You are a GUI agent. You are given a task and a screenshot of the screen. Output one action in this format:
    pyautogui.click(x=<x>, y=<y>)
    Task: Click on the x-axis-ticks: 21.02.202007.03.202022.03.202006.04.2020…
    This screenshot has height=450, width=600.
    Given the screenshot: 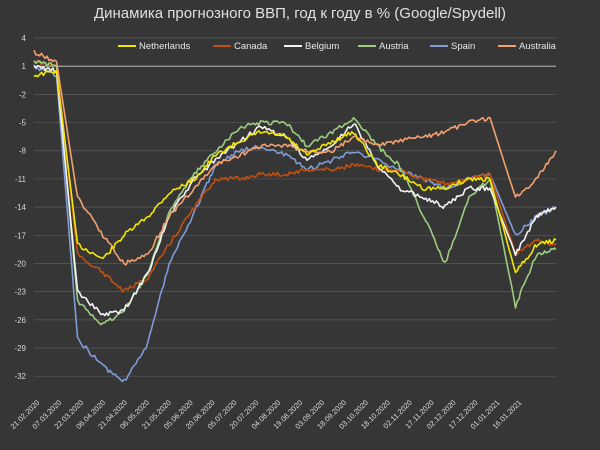 What is the action you would take?
    pyautogui.click(x=266, y=414)
    